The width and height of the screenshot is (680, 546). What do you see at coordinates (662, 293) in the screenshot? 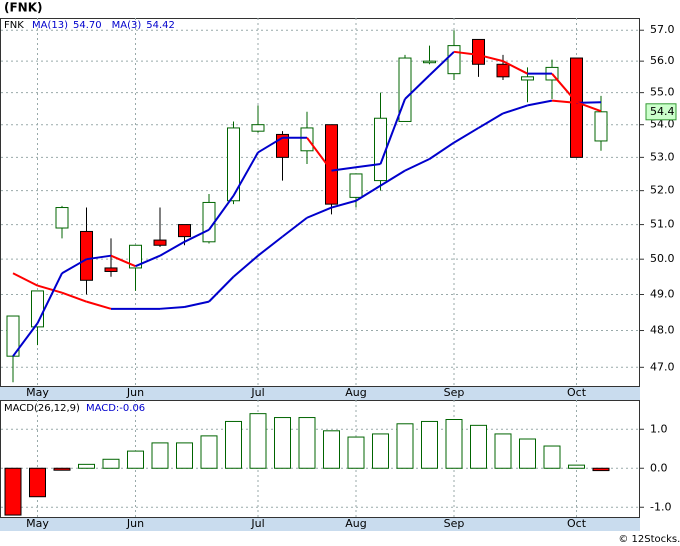
I see `y-tick-label: 49.0` at bounding box center [662, 293].